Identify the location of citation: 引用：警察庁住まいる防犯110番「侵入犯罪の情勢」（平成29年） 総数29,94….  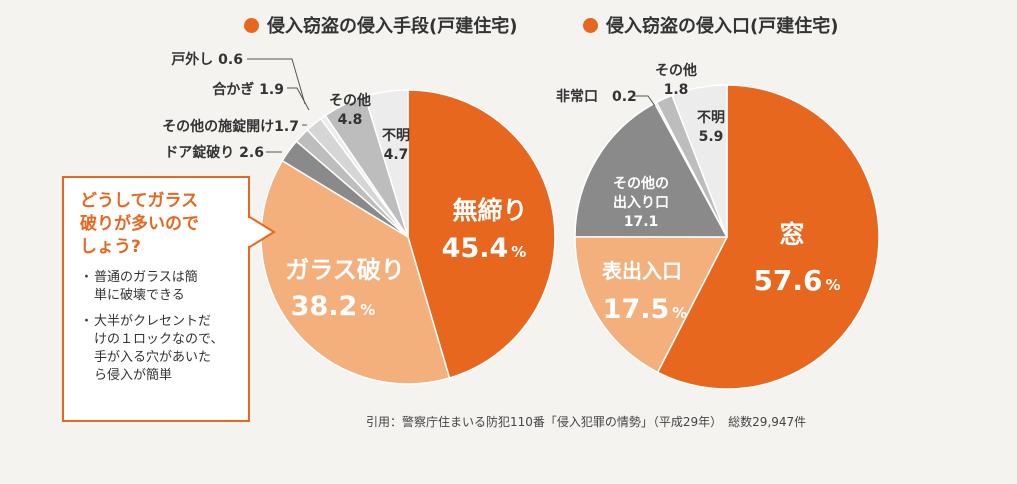
(586, 422).